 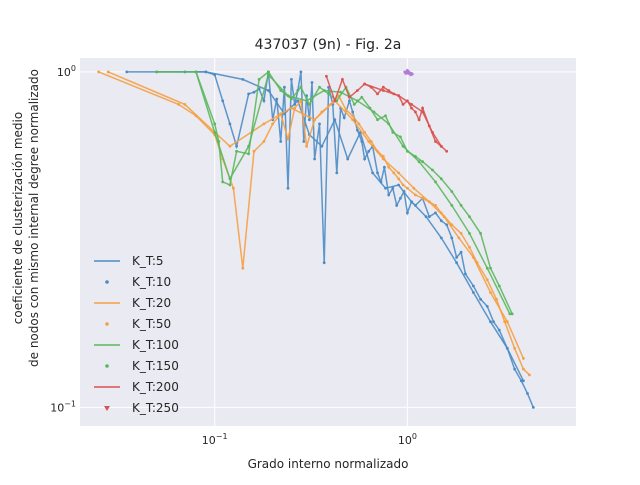 What do you see at coordinates (155, 366) in the screenshot?
I see `legend-label: K_T:150` at bounding box center [155, 366].